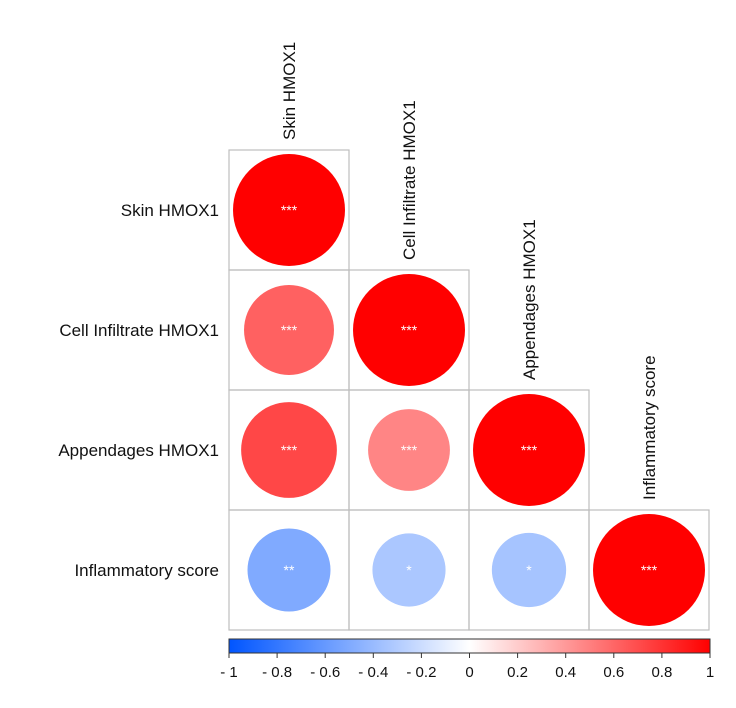 The image size is (736, 708). I want to click on correlation-circle-cell-infiltrate-hmox1-skin-hmox1, so click(289, 330).